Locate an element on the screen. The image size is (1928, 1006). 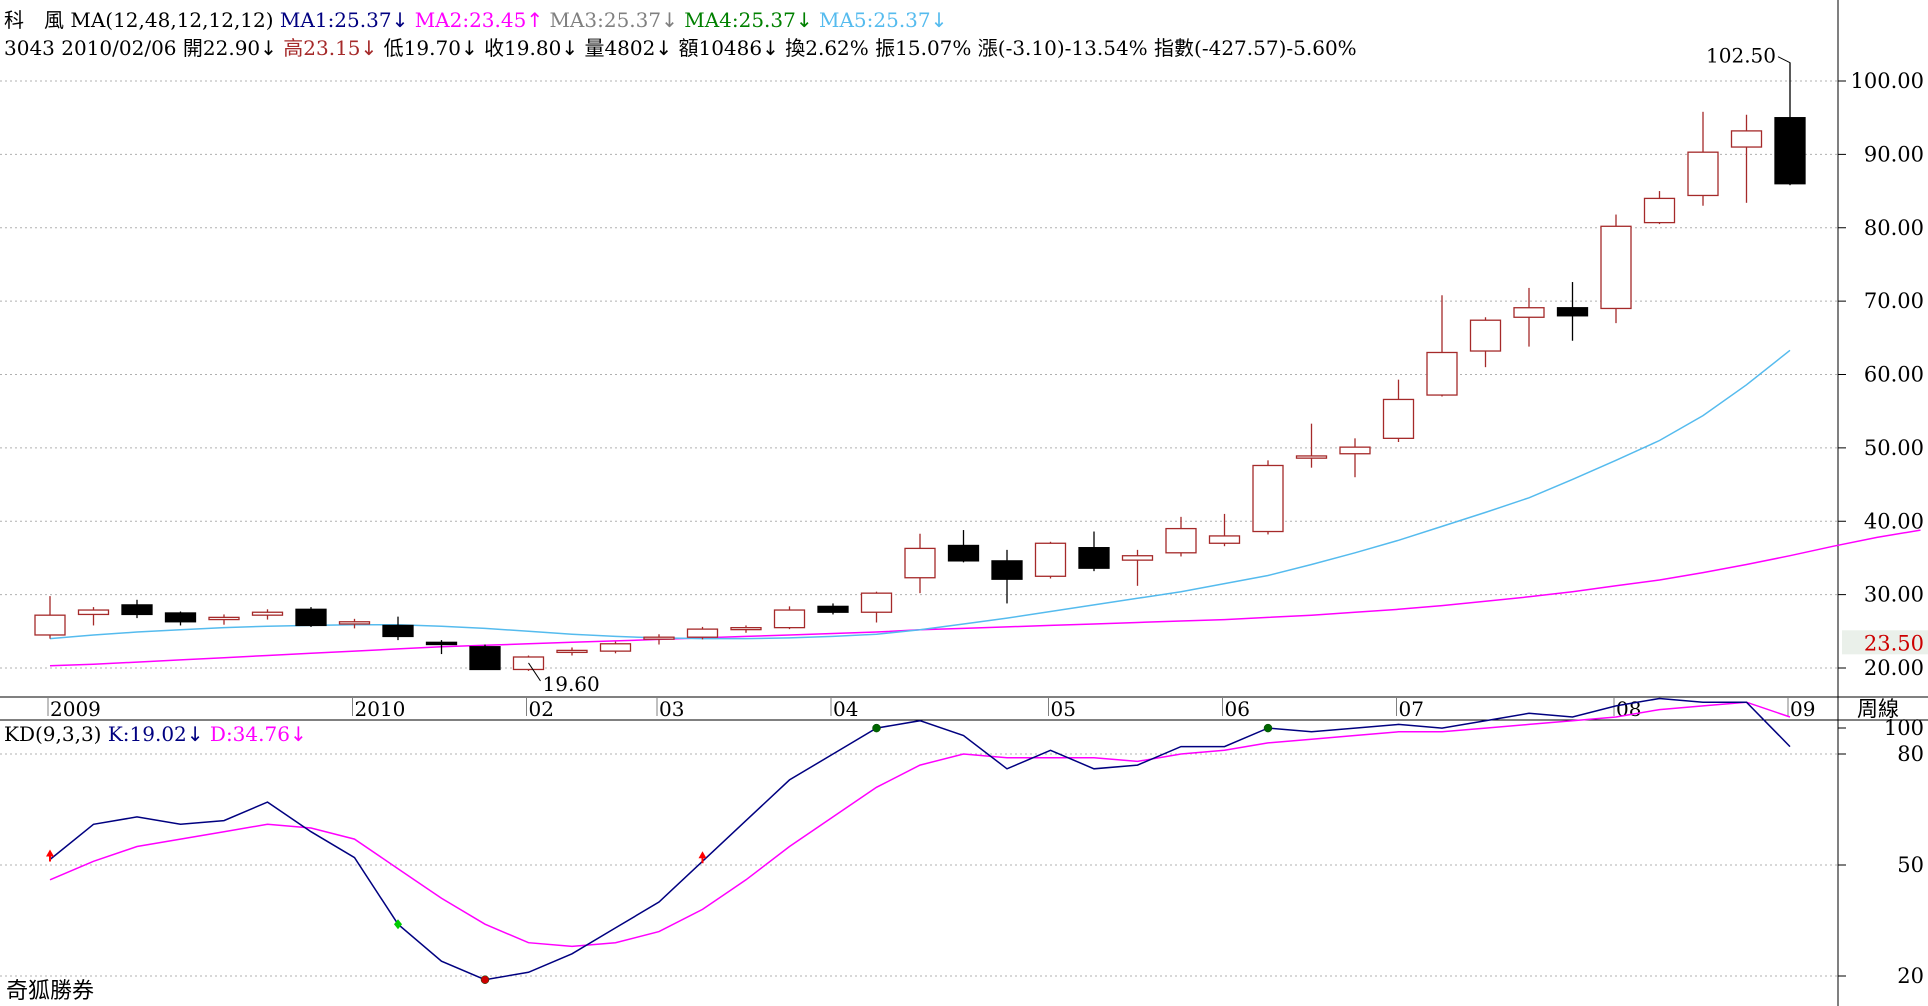
high-price: 高23.15↓ is located at coordinates (330, 48).